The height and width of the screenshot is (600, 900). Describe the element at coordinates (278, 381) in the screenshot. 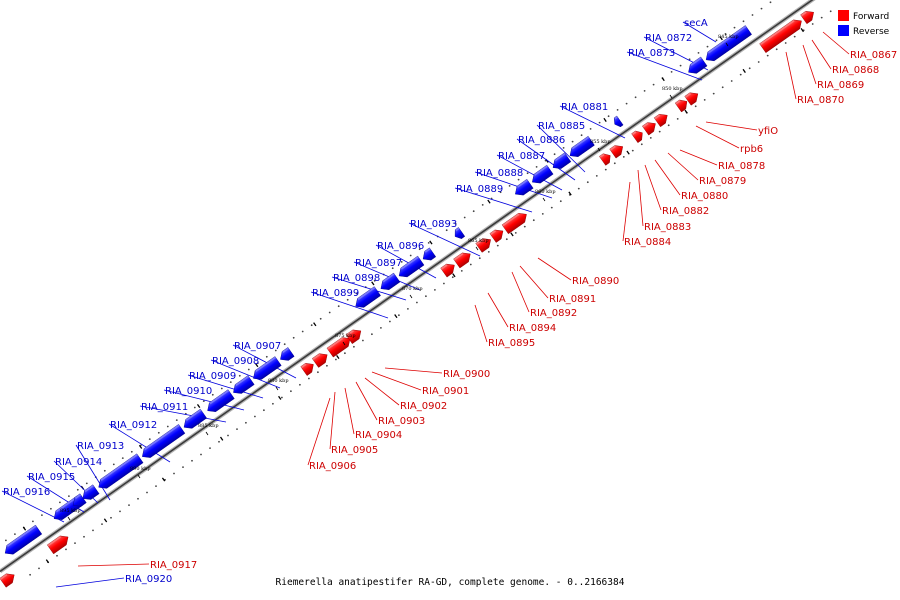

I see `scale-tick-label: 880 kbp` at that location.